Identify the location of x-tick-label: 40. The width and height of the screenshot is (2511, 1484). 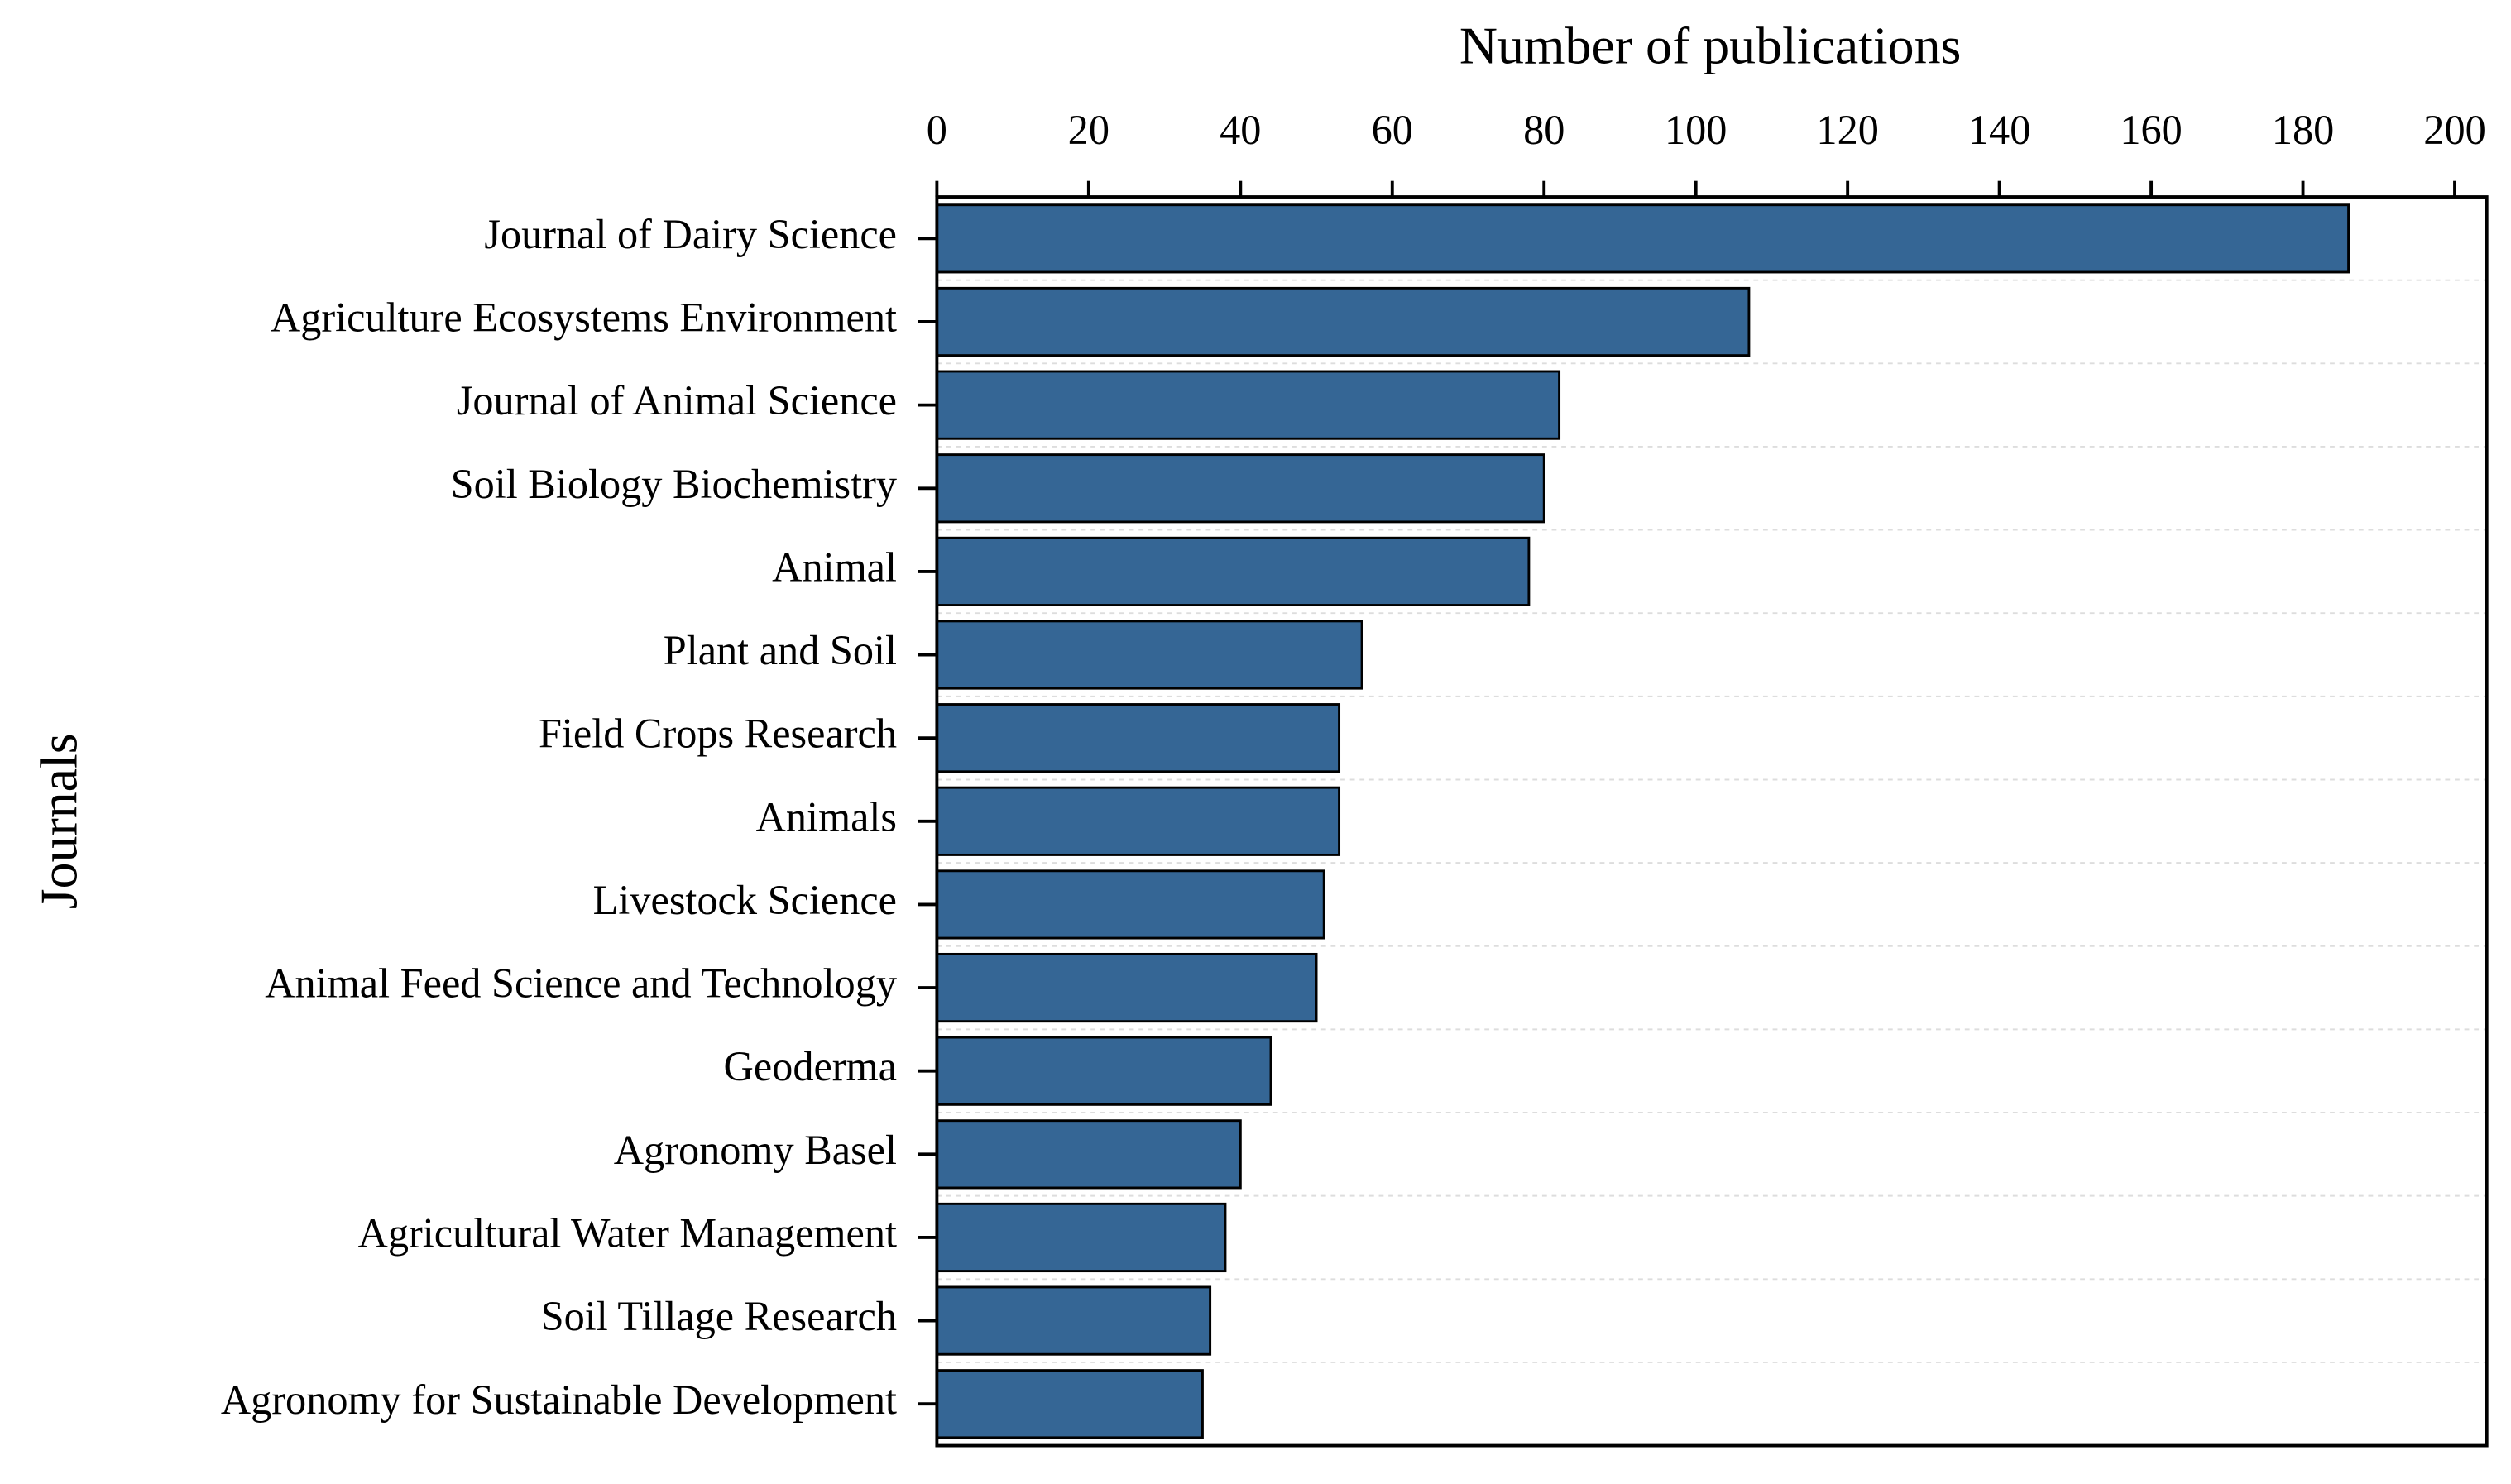
(1240, 130).